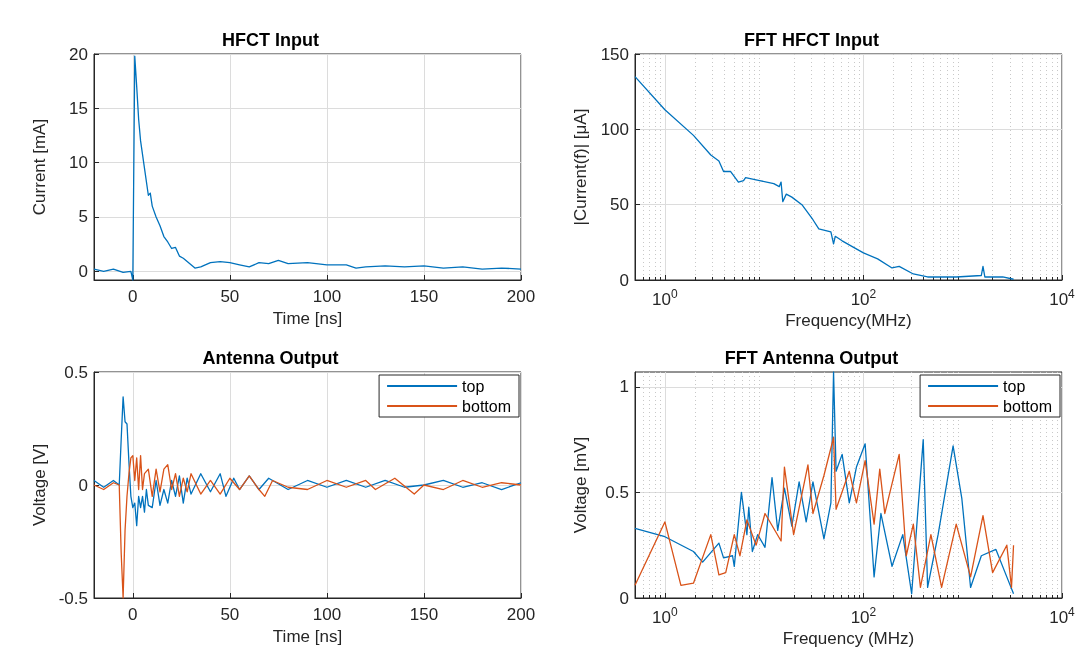 The image size is (1083, 660). I want to click on y-tick-label: 20, so click(78, 54).